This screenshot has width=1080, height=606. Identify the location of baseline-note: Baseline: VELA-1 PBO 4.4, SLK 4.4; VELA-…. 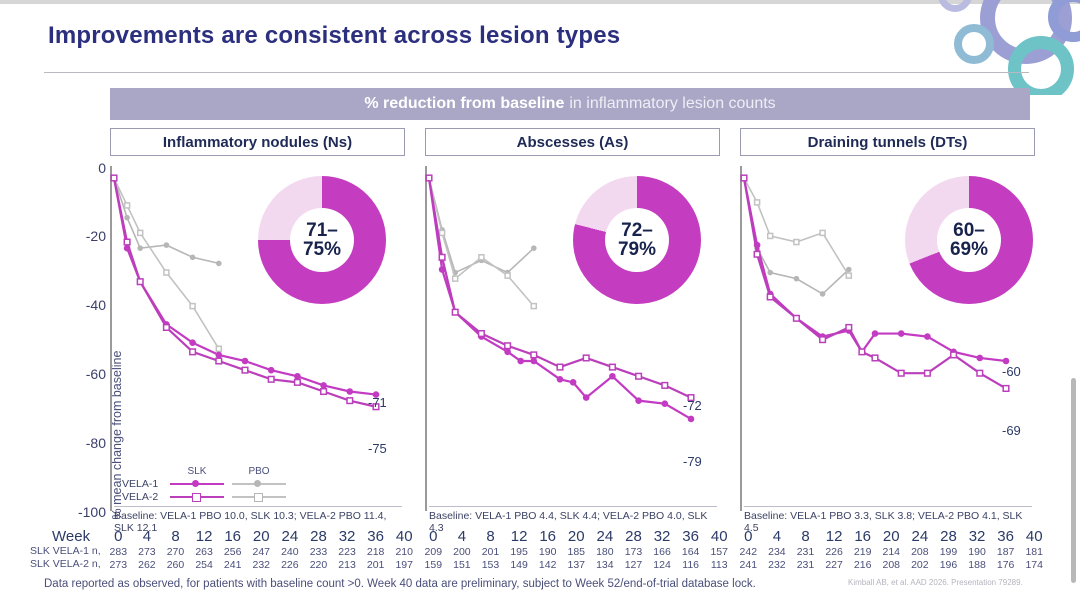
(573, 520).